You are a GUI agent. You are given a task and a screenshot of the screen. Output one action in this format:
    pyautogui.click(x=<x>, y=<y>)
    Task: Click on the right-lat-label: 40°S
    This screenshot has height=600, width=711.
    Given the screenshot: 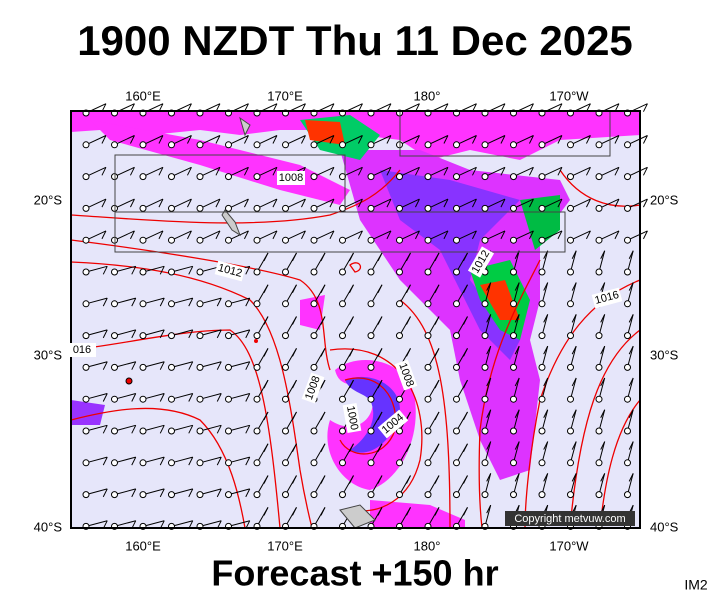 What is the action you would take?
    pyautogui.click(x=664, y=526)
    